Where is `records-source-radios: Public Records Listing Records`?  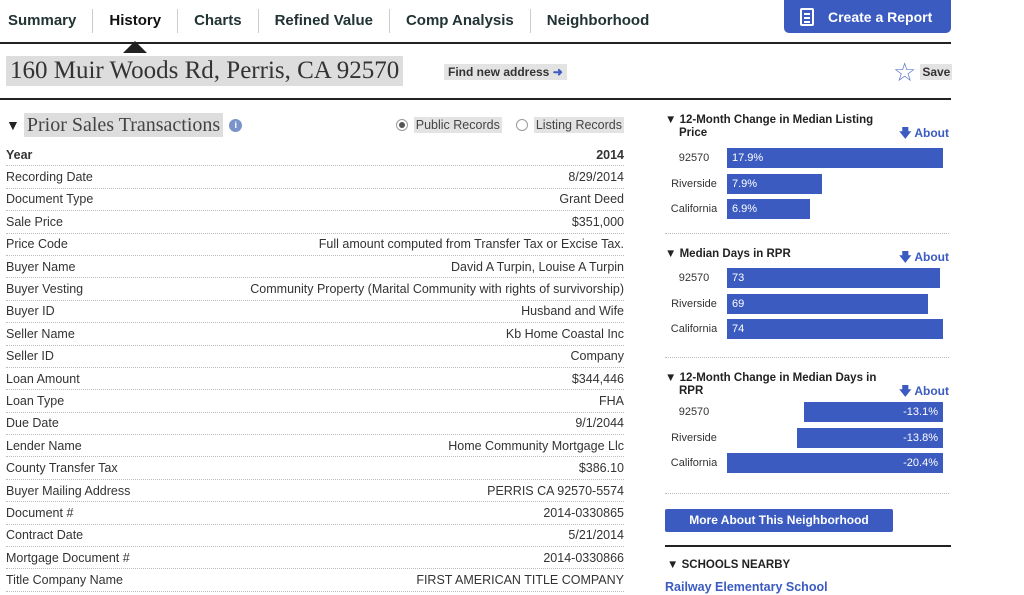 records-source-radios: Public Records Listing Records is located at coordinates (509, 125).